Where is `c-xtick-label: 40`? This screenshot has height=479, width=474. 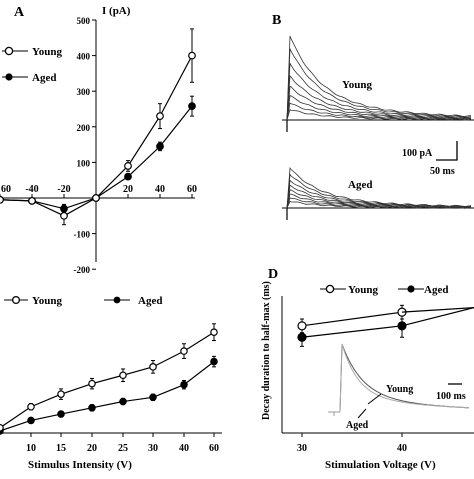
c-xtick-label: 40 is located at coordinates (184, 448).